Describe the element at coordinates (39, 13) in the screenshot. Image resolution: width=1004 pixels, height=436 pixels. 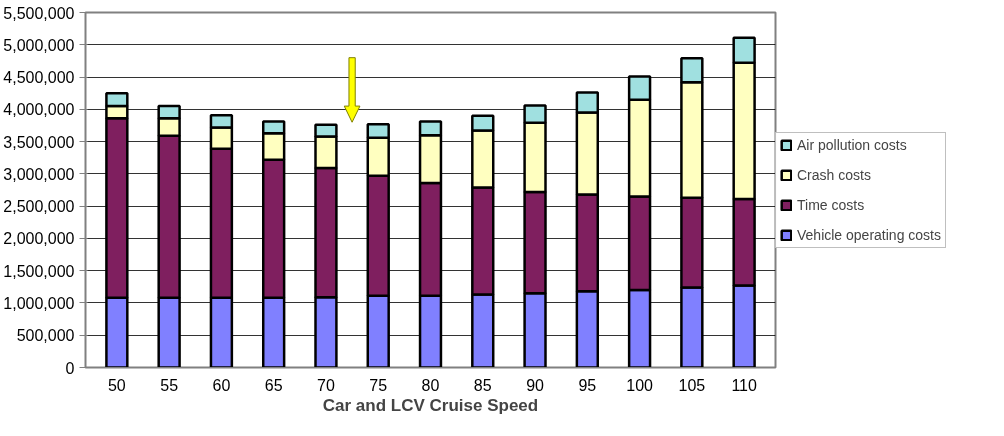
I see `y-tick-label: 5,500,000` at that location.